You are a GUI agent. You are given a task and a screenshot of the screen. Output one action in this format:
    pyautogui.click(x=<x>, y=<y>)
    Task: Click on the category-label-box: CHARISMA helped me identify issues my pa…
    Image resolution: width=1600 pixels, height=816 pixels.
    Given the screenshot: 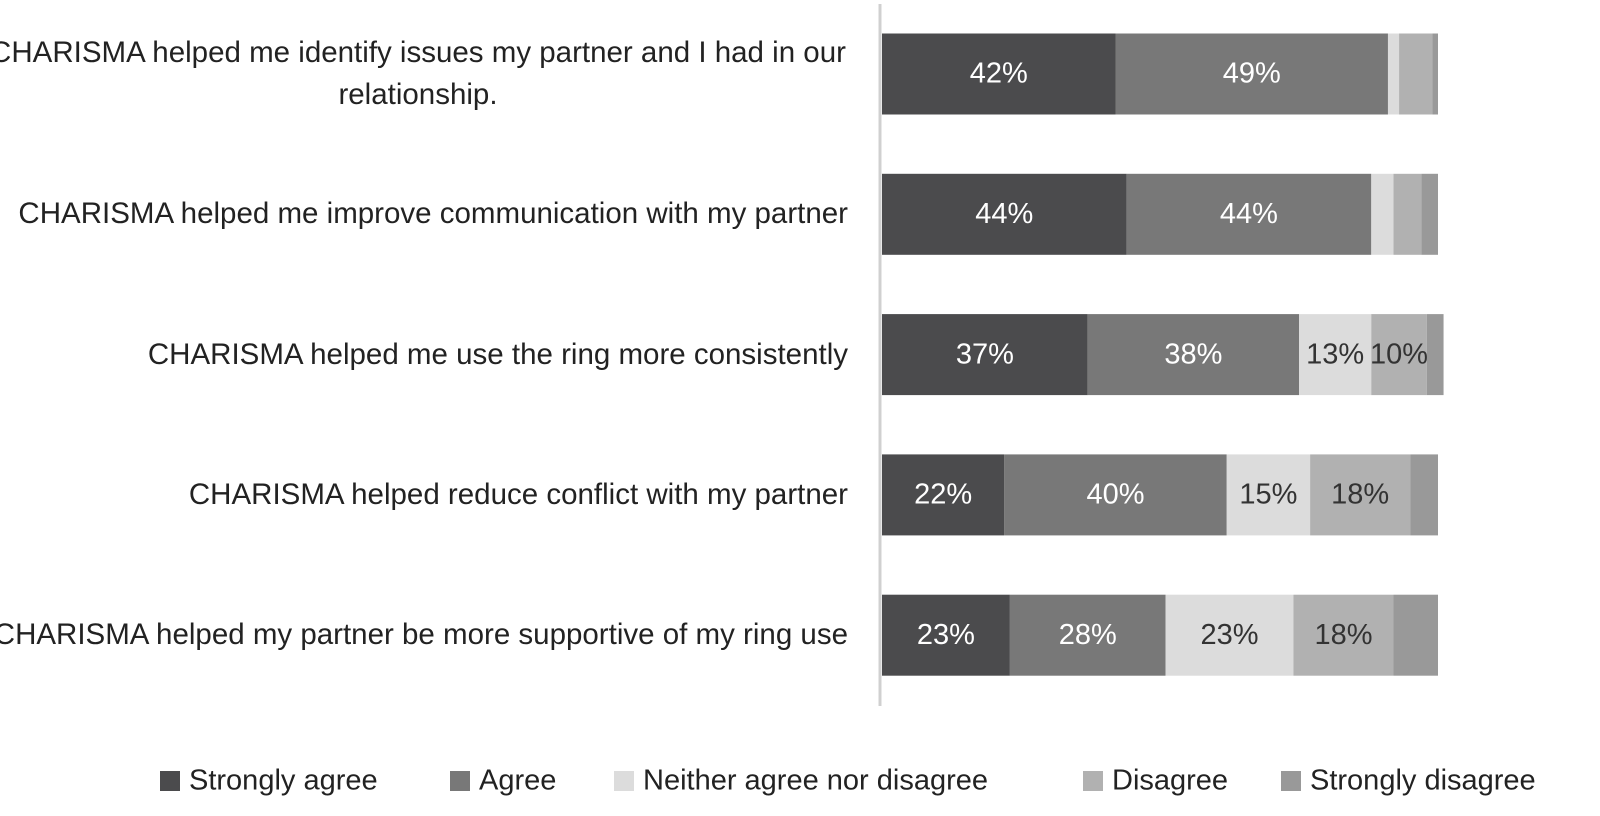 What is the action you would take?
    pyautogui.click(x=424, y=74)
    